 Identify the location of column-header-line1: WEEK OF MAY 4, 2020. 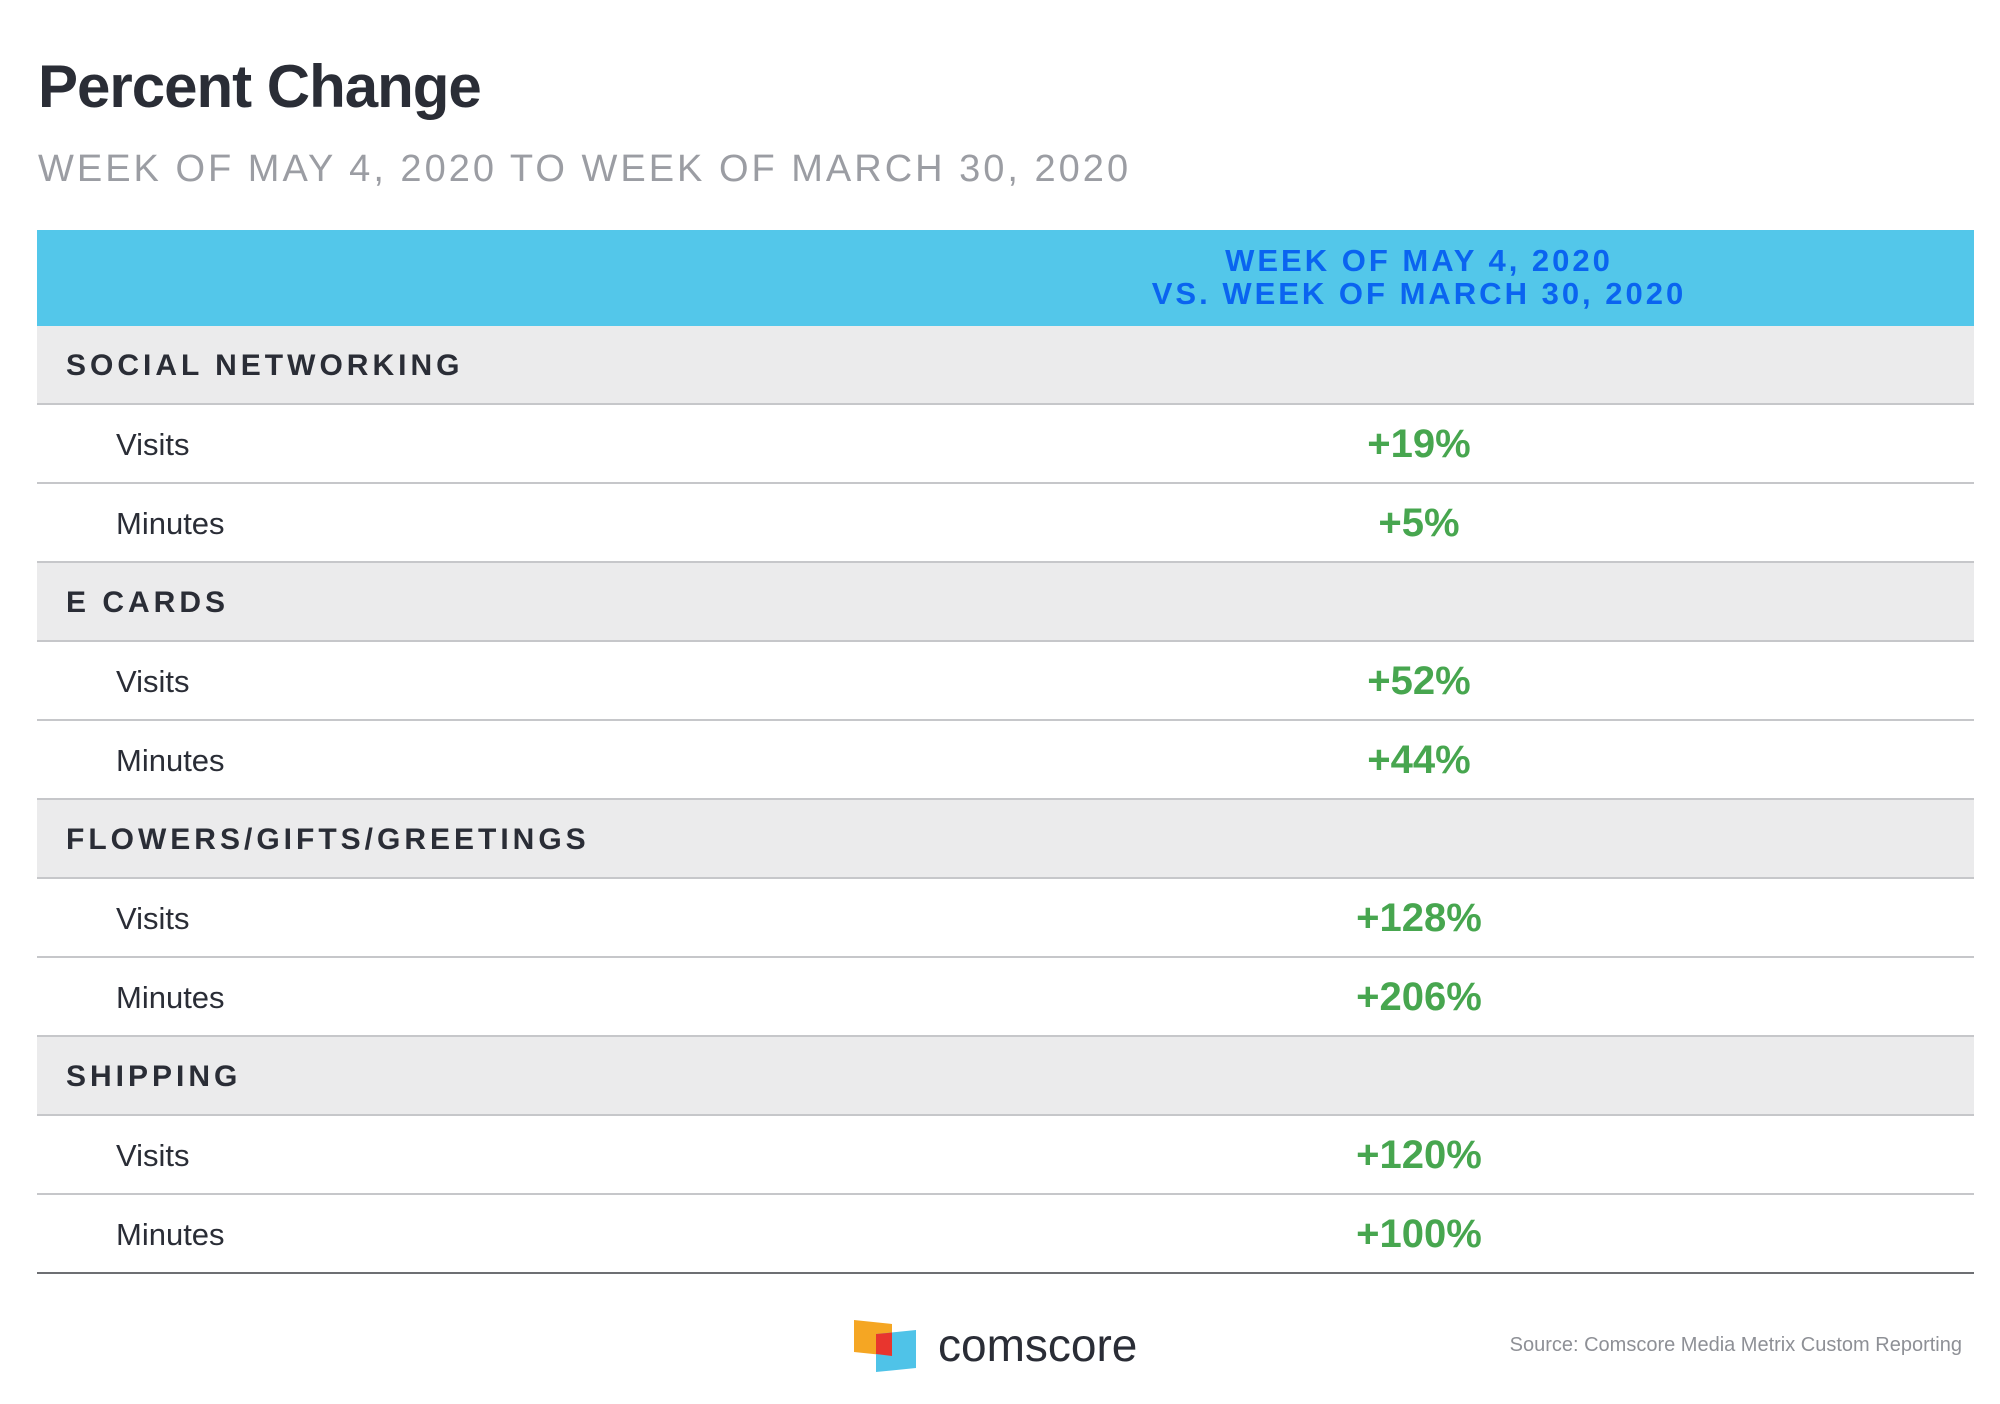
(1419, 260).